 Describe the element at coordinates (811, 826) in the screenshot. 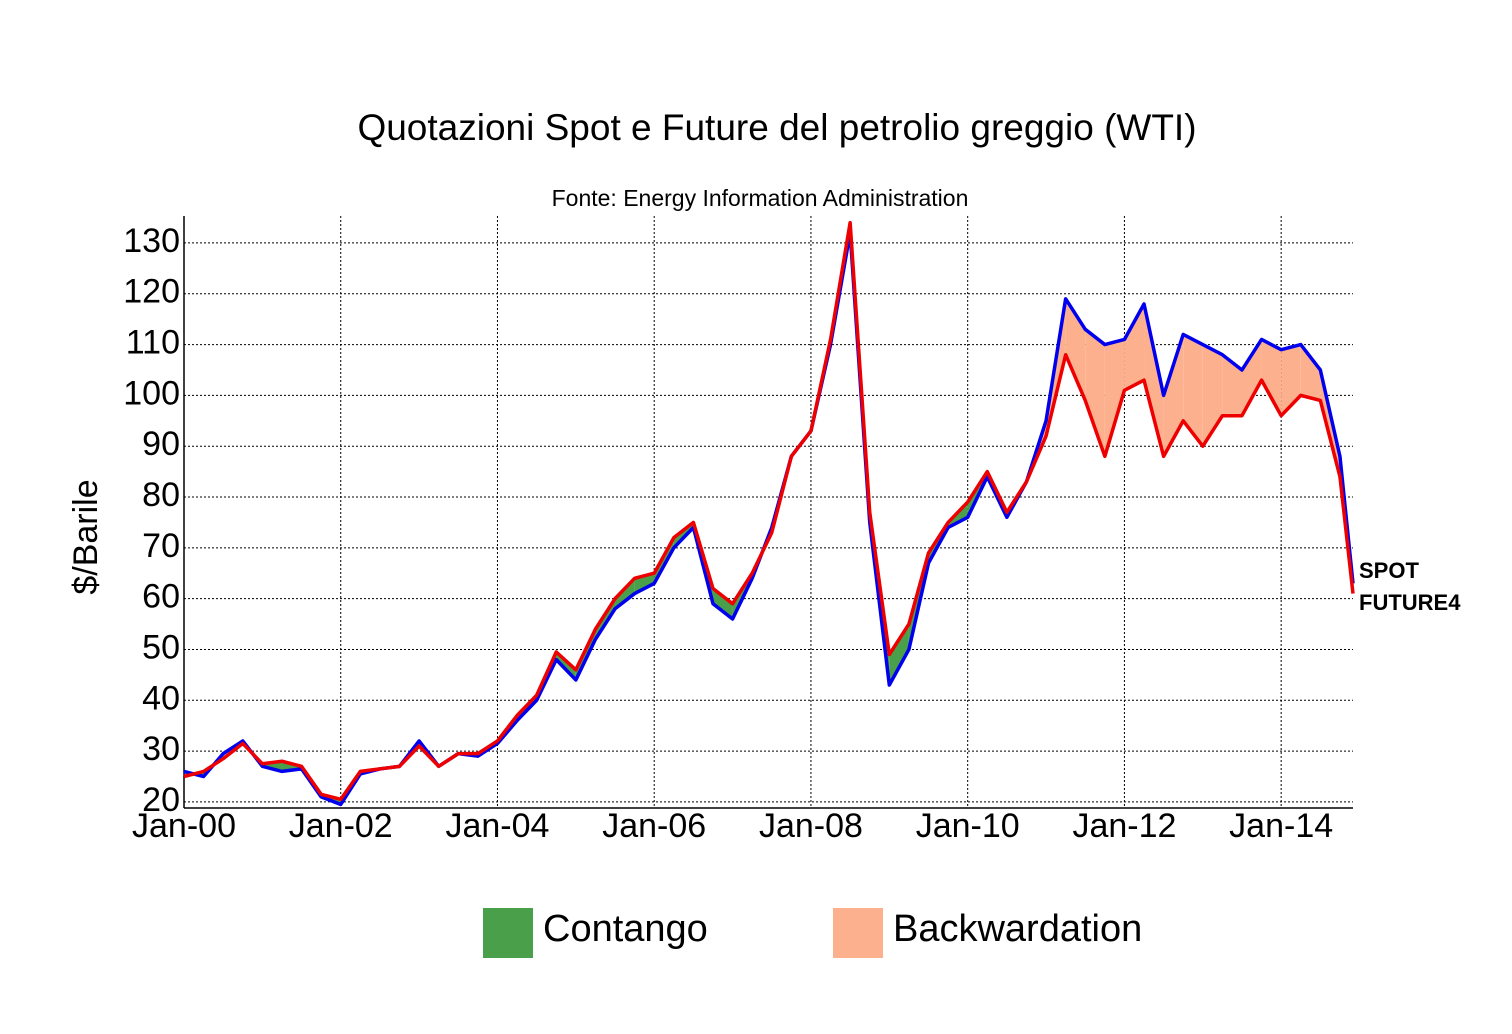

I see `x-tick-label: Jan-08` at that location.